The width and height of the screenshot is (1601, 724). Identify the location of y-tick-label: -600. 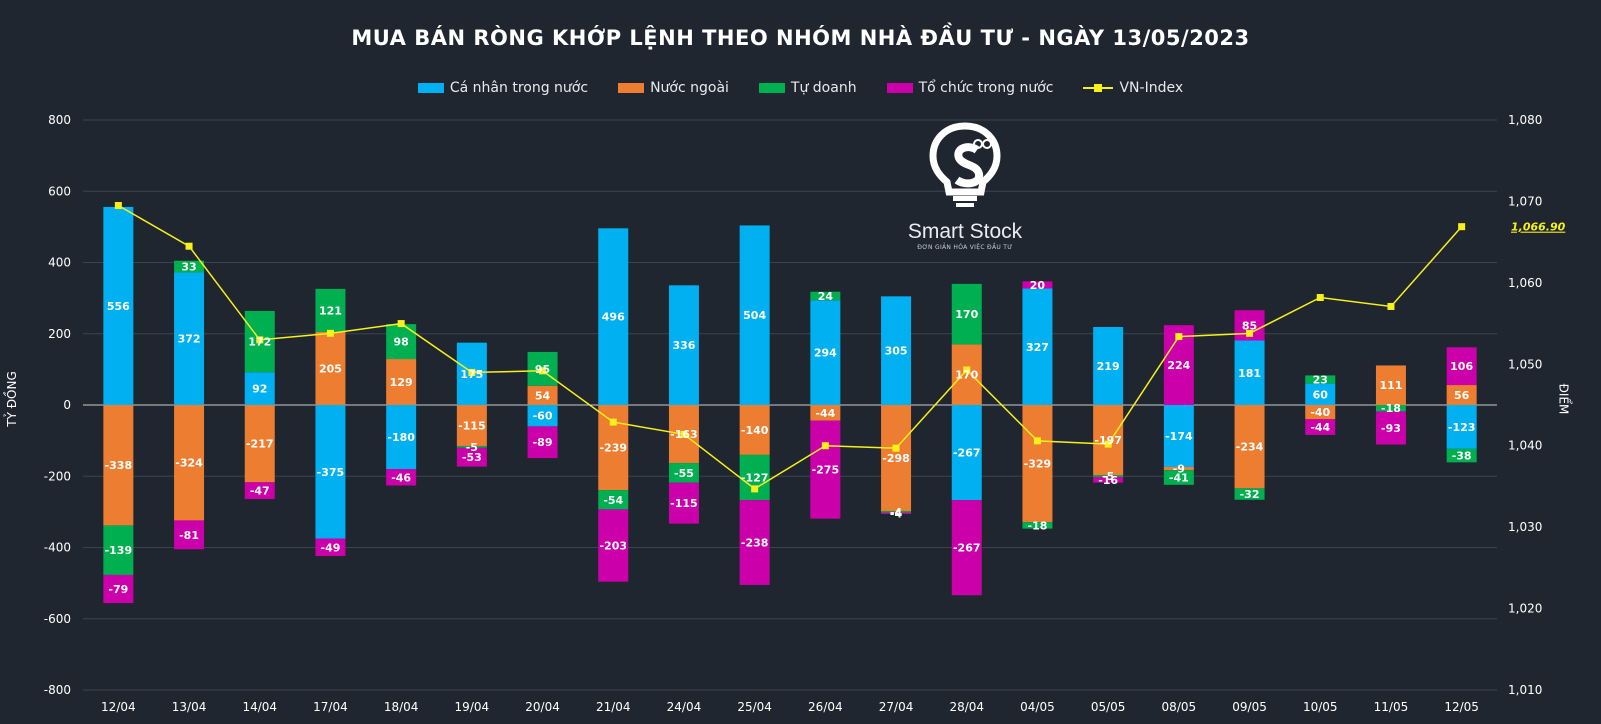
(57, 619).